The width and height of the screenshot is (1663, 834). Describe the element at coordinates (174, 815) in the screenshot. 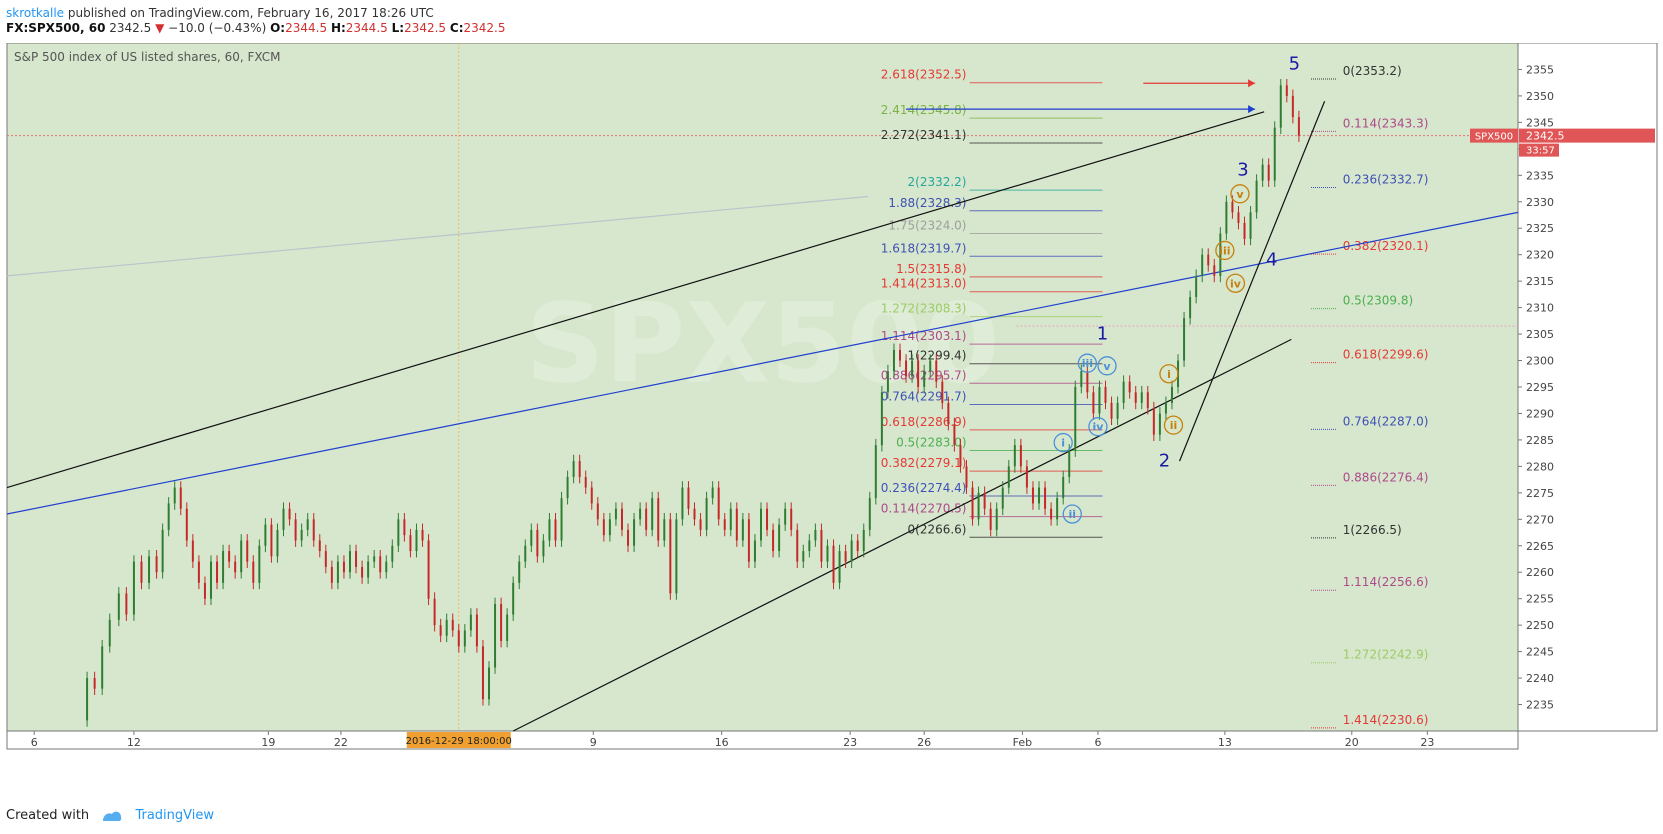

I see `tradingview-link: TradingView` at that location.